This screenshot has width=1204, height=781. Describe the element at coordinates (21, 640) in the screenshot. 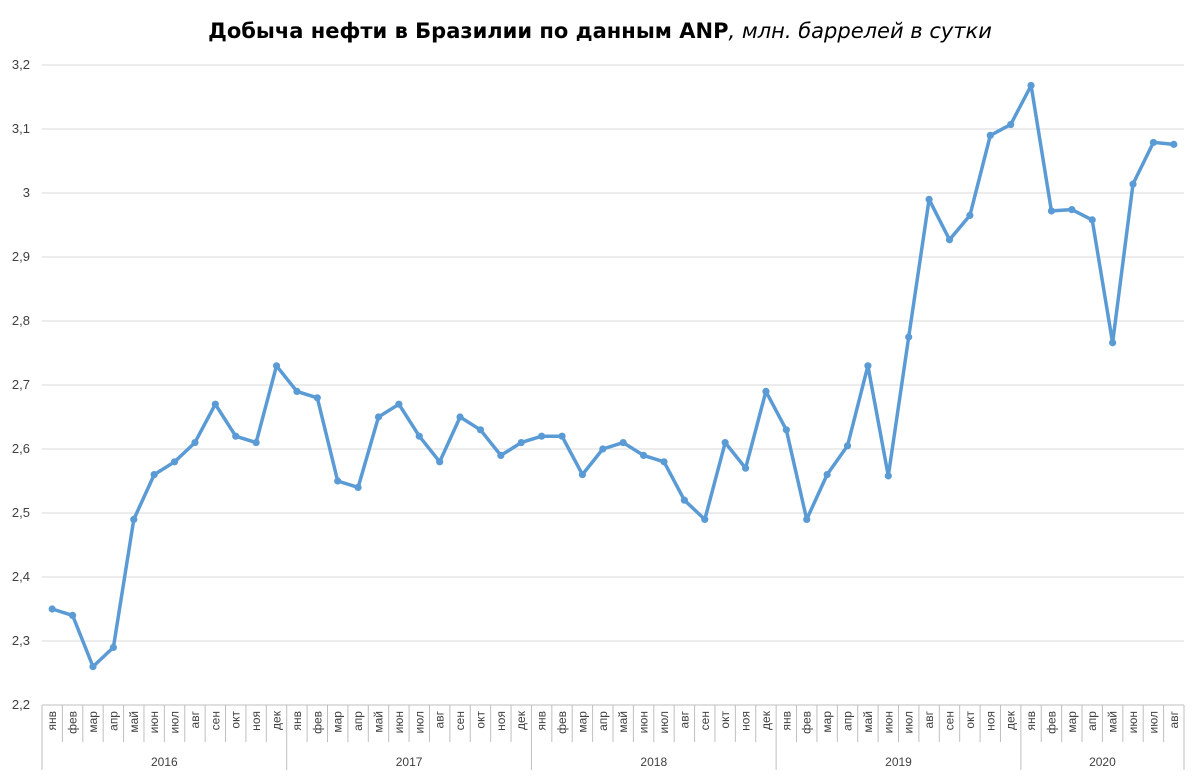

I see `y-tick-label: 2,3` at that location.